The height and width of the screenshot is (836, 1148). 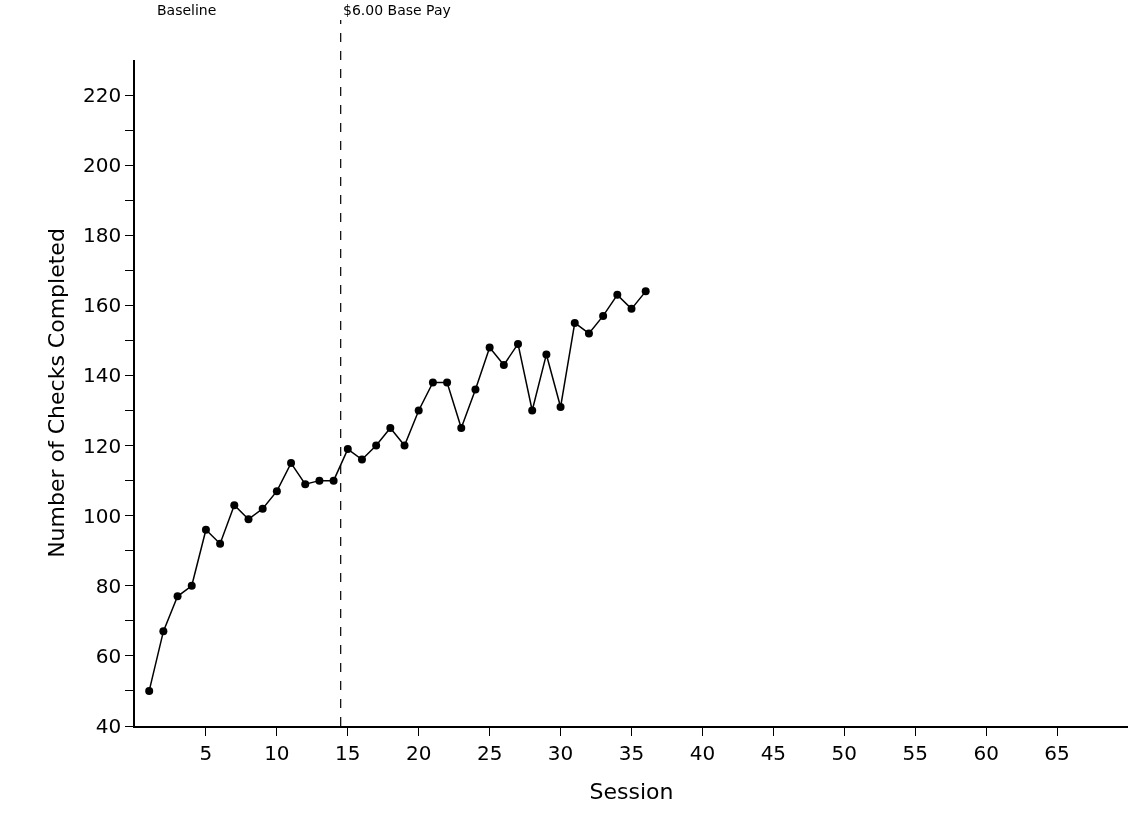 What do you see at coordinates (108, 726) in the screenshot?
I see `y-tick-label: 40` at bounding box center [108, 726].